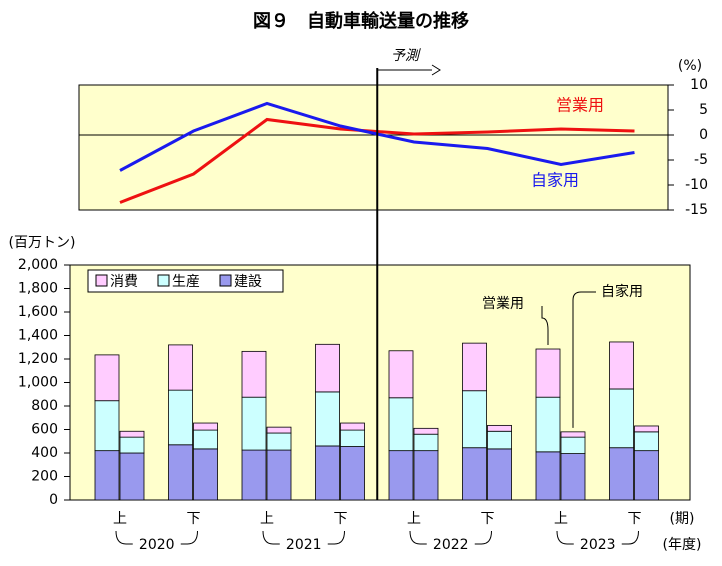  What do you see at coordinates (699, 85) in the screenshot?
I see `y-tick-label: 10` at bounding box center [699, 85].